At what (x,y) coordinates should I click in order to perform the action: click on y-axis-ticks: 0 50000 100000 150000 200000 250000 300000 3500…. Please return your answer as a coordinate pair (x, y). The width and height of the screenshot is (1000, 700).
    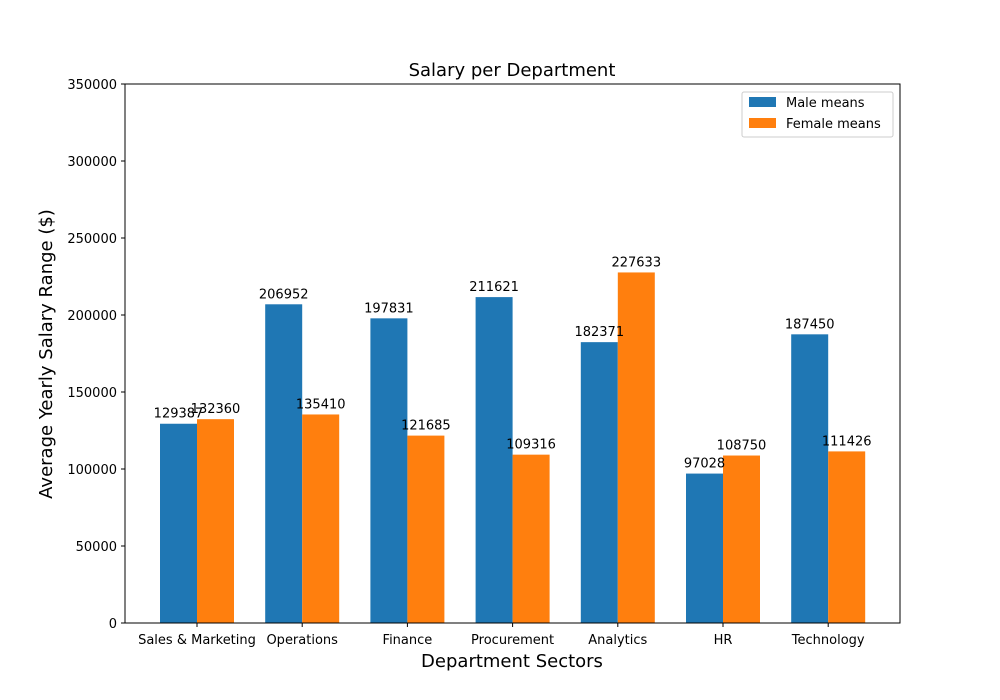
    Looking at the image, I should click on (96, 355).